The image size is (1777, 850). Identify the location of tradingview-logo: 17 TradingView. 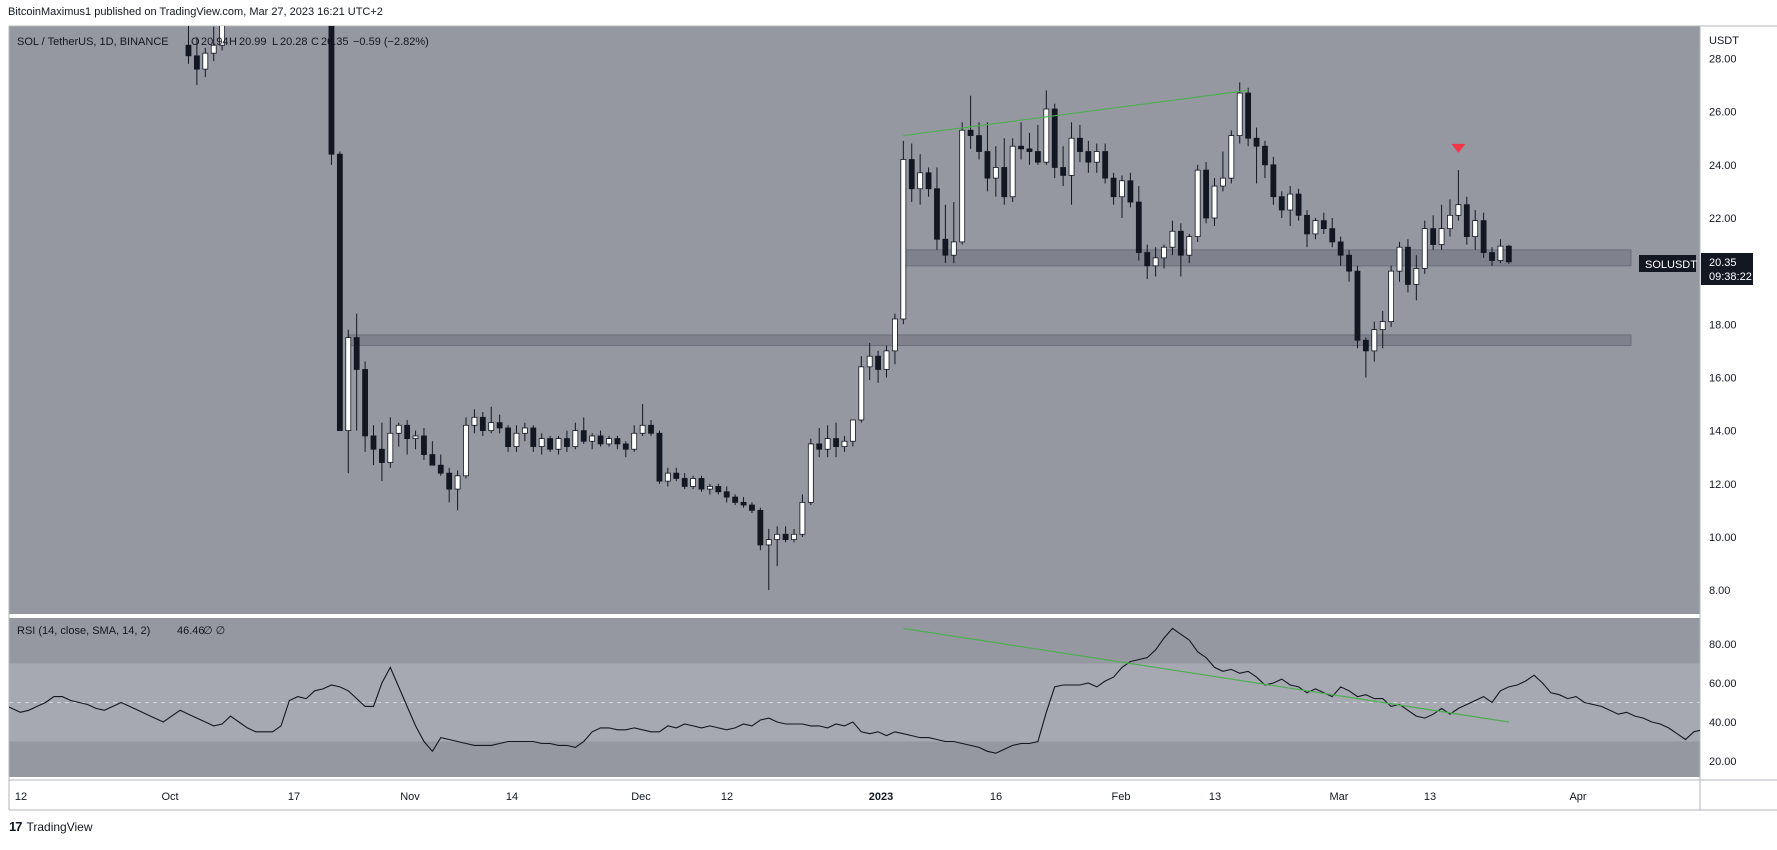
(51, 826).